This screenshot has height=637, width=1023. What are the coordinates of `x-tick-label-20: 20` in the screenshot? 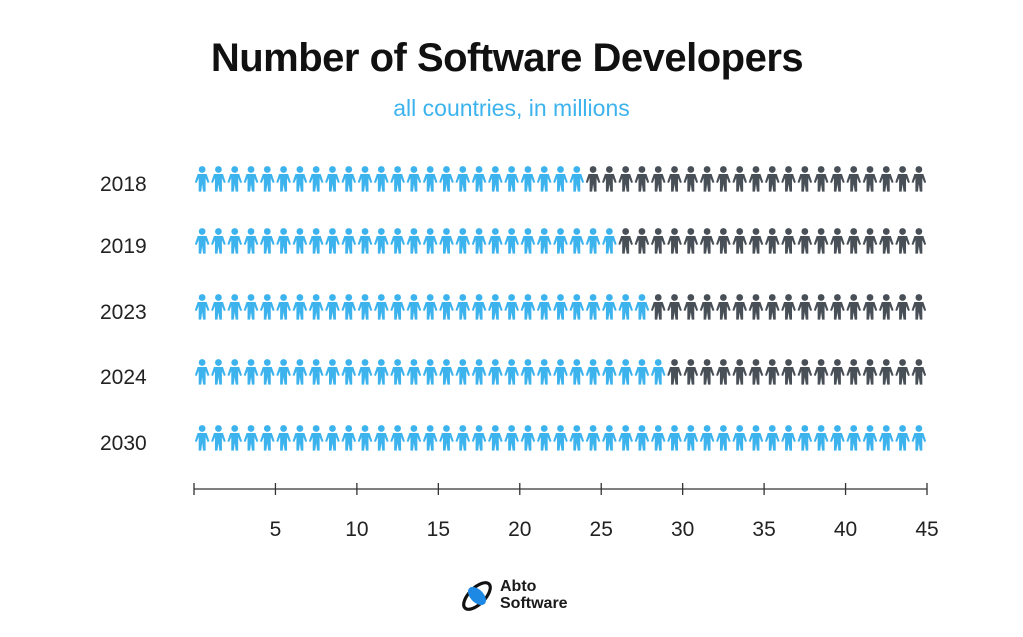 It's located at (519, 529).